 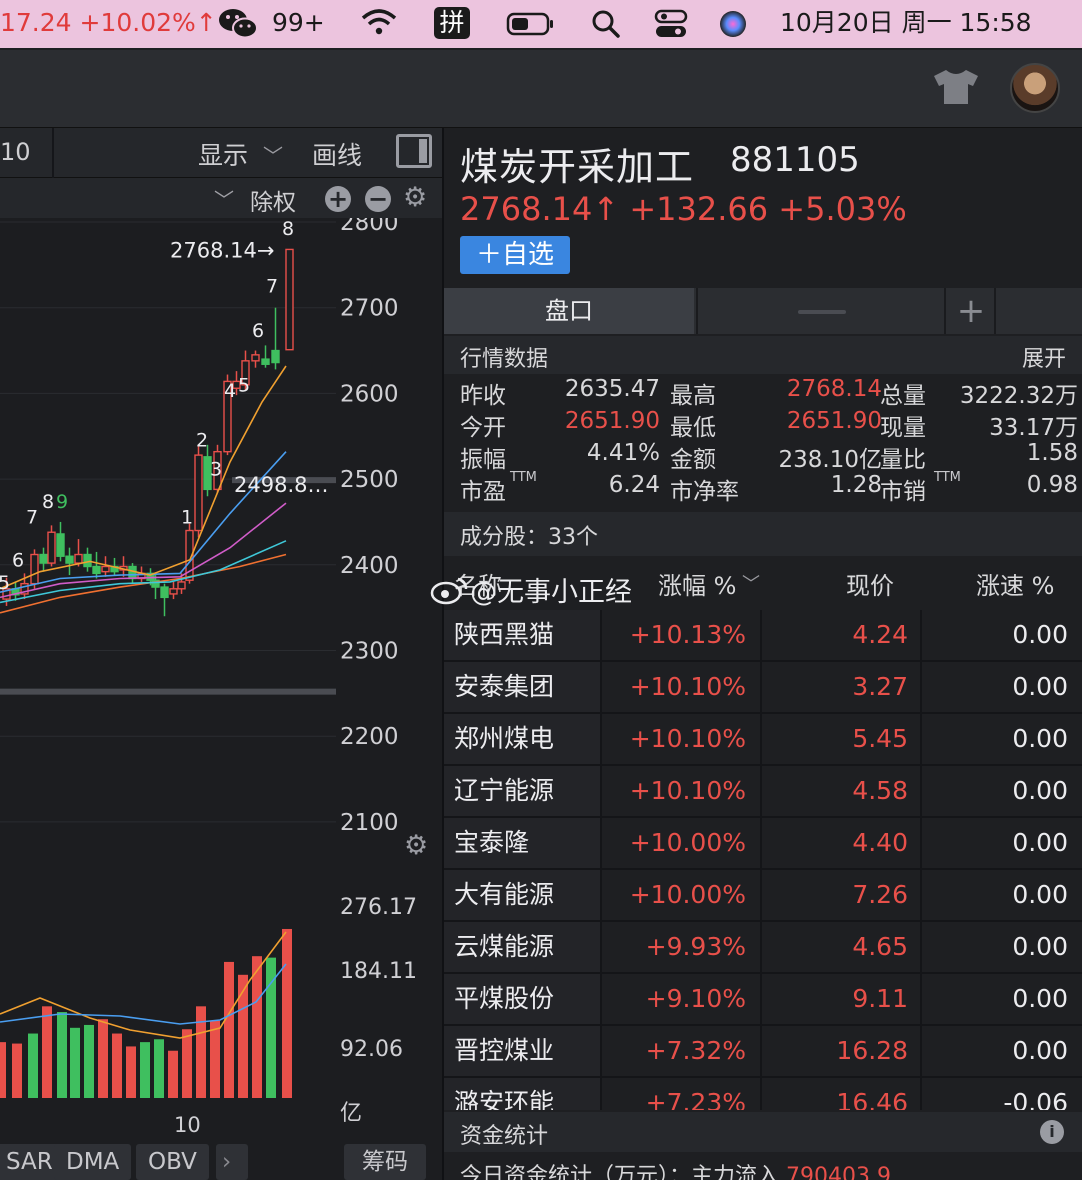 What do you see at coordinates (763, 948) in the screenshot?
I see `table-row: 云煤能源 +9.93% 4.65 0.00` at bounding box center [763, 948].